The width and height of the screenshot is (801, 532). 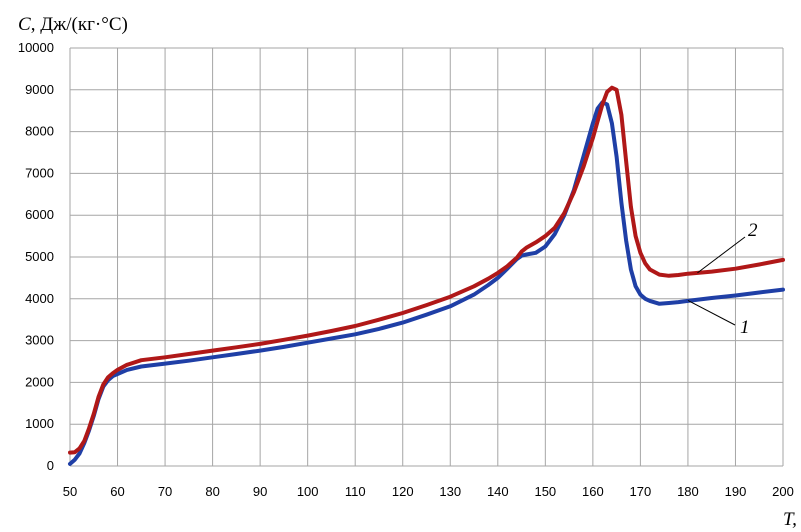 I want to click on x-tick-label: 200, so click(x=783, y=491).